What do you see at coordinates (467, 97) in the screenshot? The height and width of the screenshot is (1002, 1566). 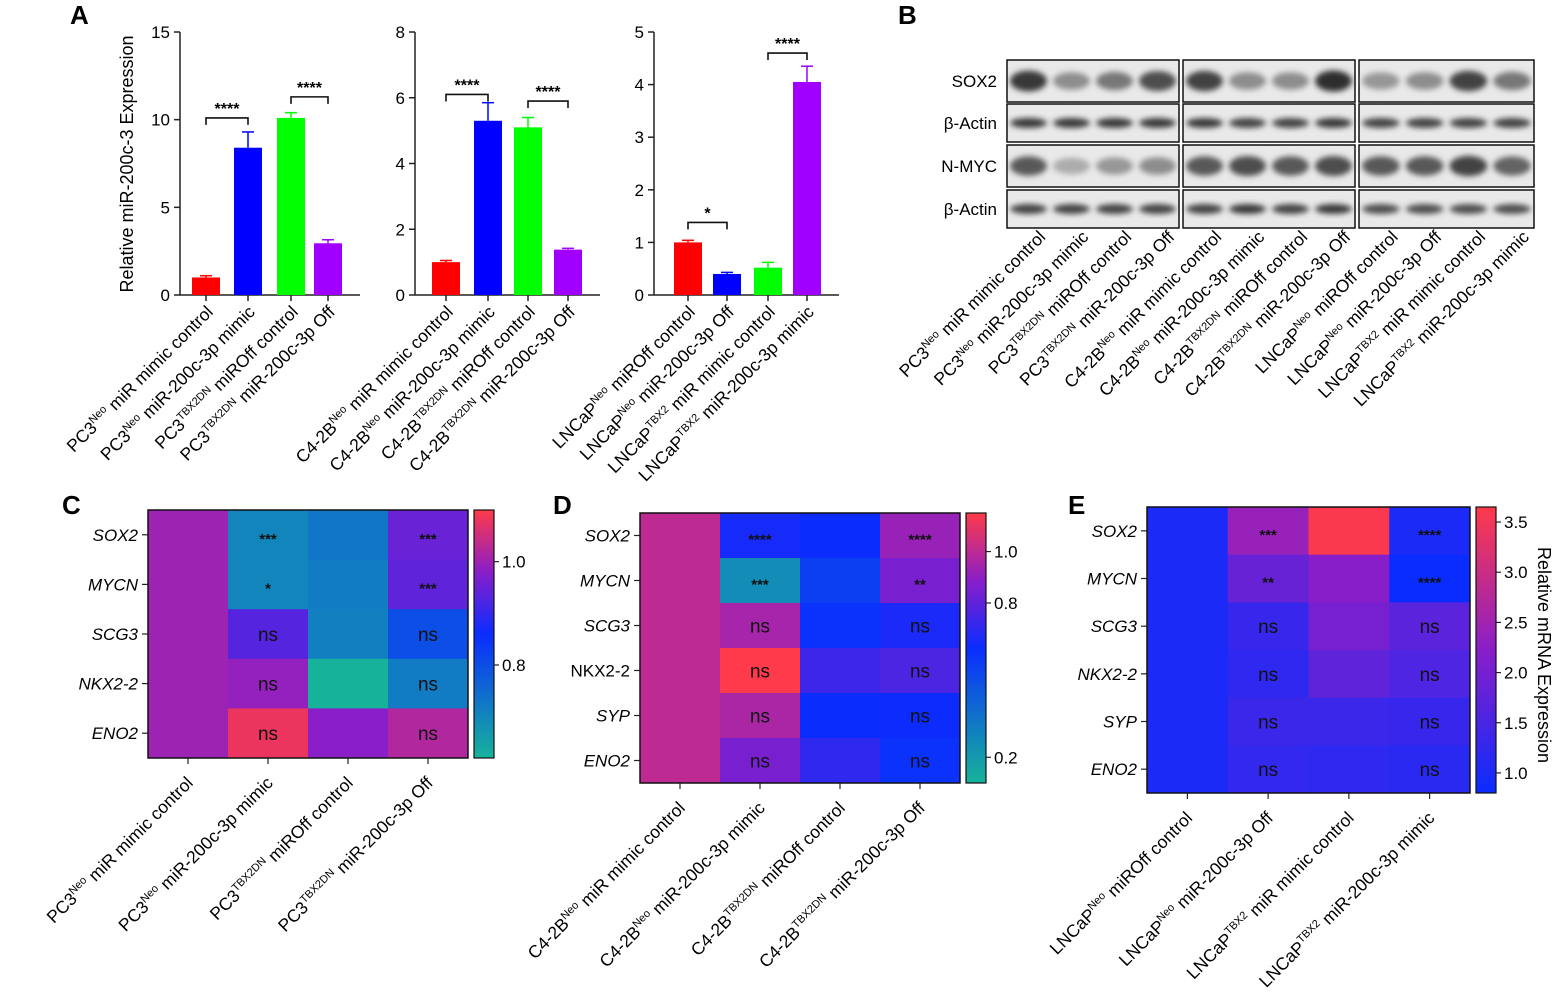 I see `significance-bracket` at bounding box center [467, 97].